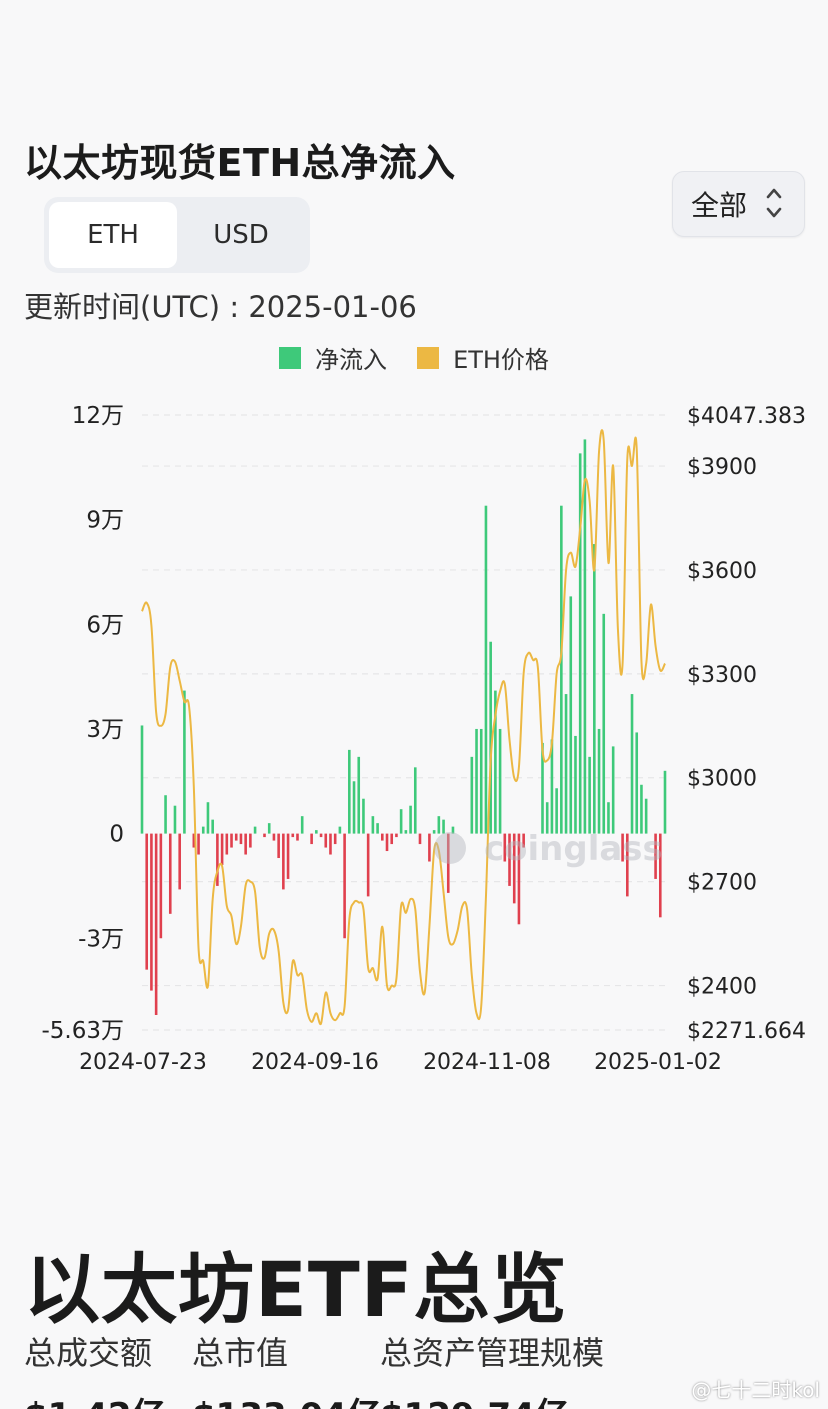  Describe the element at coordinates (722, 467) in the screenshot. I see `y-right-tick-label: $3900` at that location.